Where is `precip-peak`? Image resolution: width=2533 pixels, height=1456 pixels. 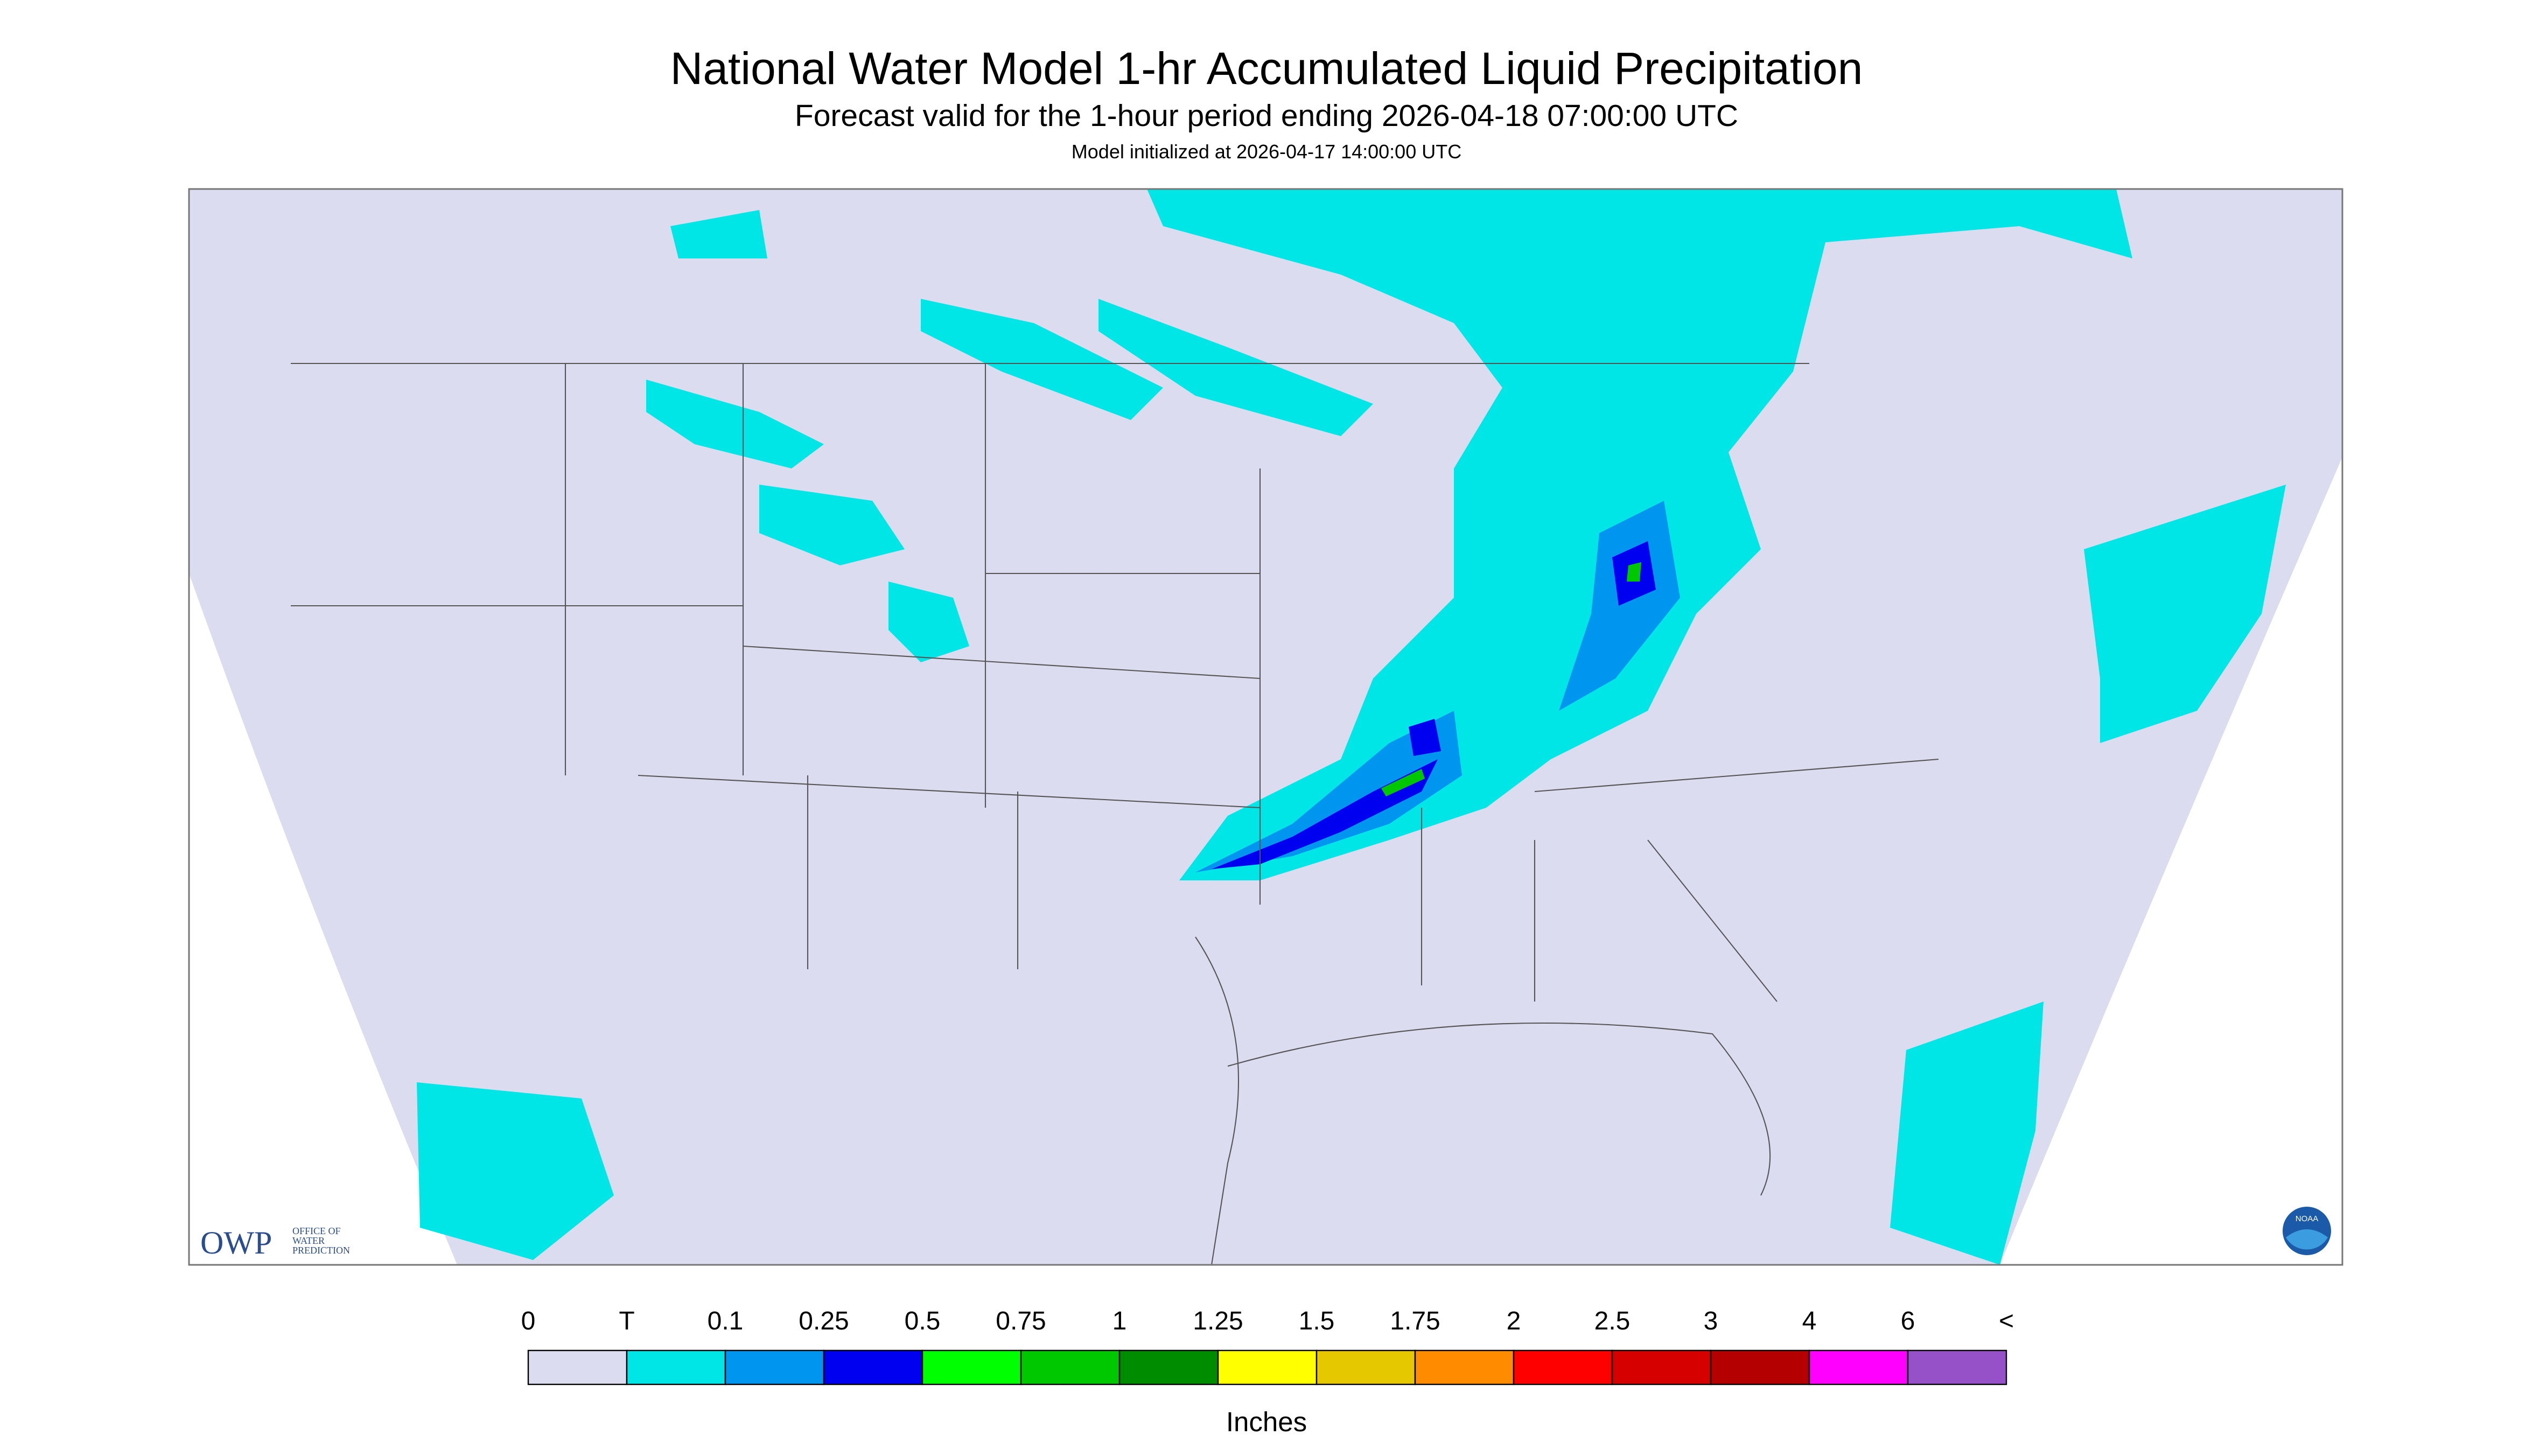
precip-peak is located at coordinates (1511, 679).